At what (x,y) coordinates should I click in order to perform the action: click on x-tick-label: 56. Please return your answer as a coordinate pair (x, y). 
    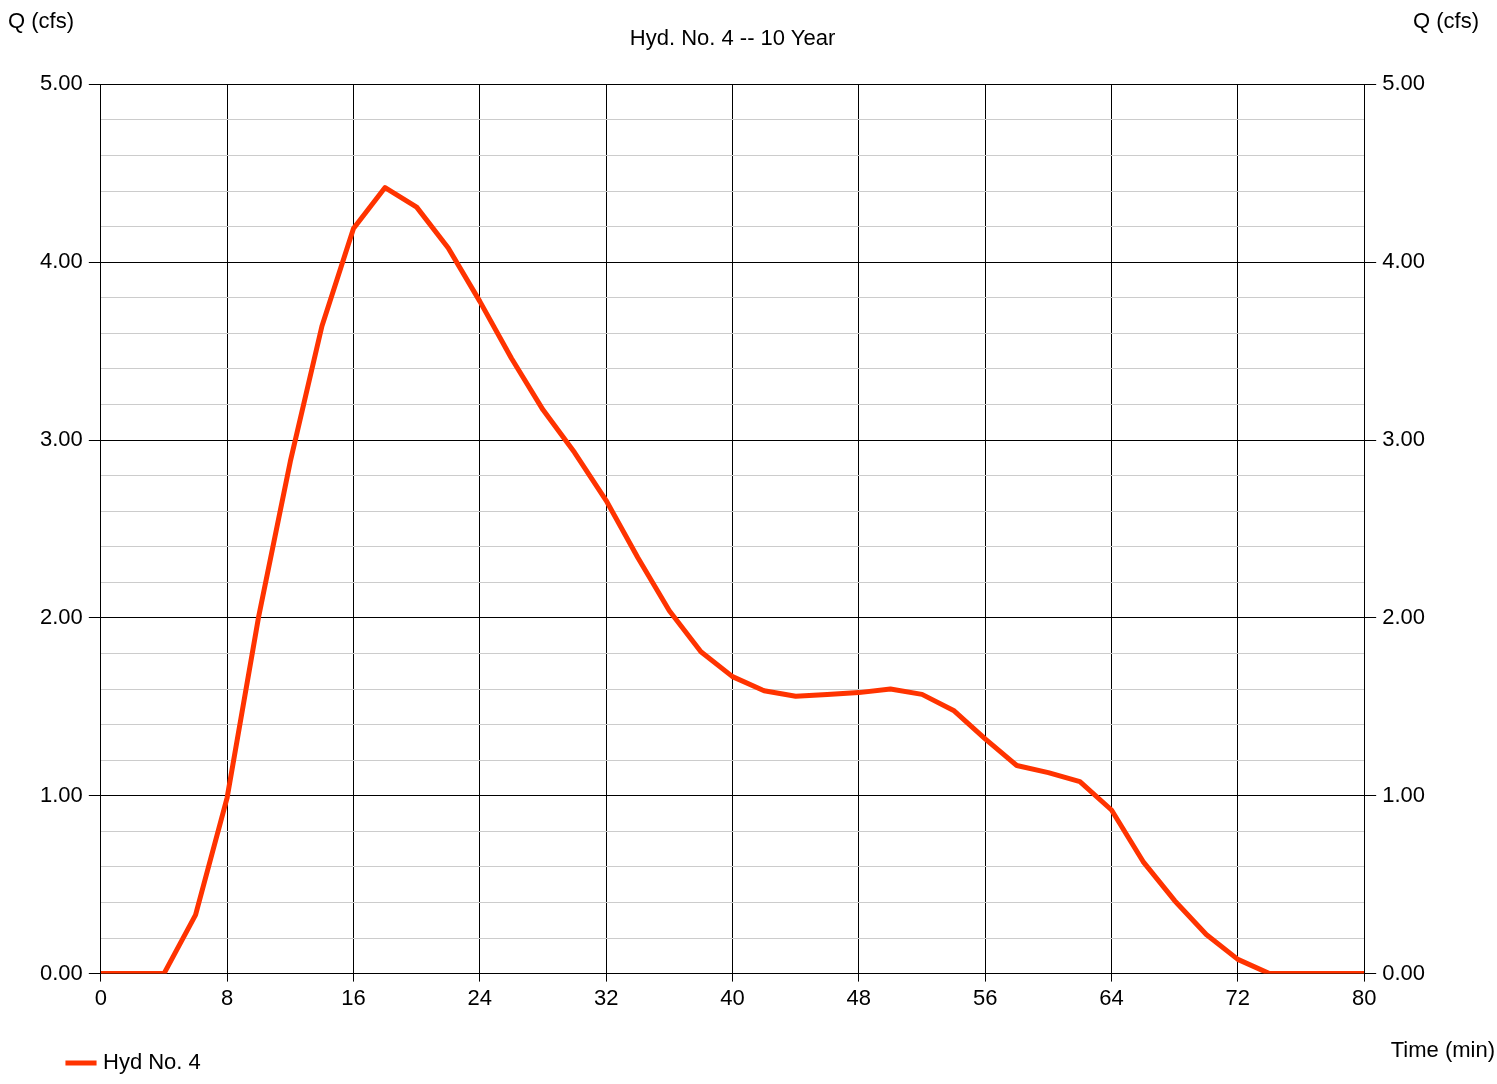
    Looking at the image, I should click on (985, 997).